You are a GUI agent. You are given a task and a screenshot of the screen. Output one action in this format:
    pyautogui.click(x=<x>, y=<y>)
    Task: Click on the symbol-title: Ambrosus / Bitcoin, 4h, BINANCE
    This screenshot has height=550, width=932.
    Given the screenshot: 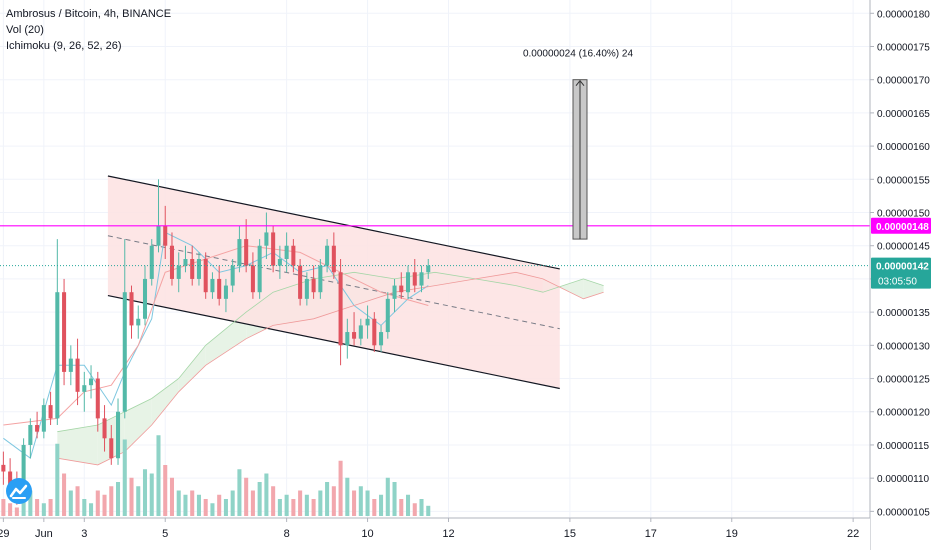 What is the action you would take?
    pyautogui.click(x=89, y=14)
    